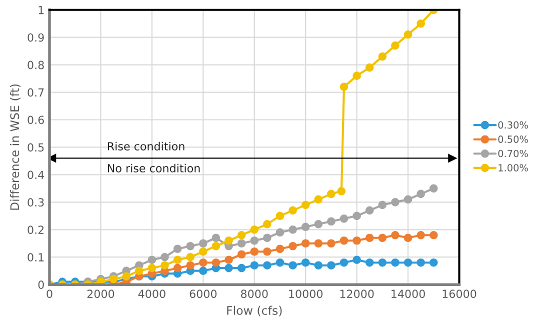 This screenshot has width=550, height=329. I want to click on y-tick-label: 1, so click(41, 10).